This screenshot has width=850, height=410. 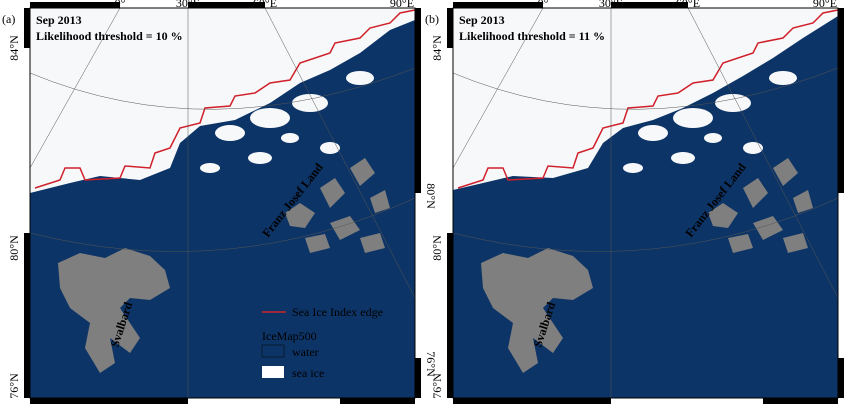 What do you see at coordinates (432, 19) in the screenshot?
I see `panel-label: (b)` at bounding box center [432, 19].